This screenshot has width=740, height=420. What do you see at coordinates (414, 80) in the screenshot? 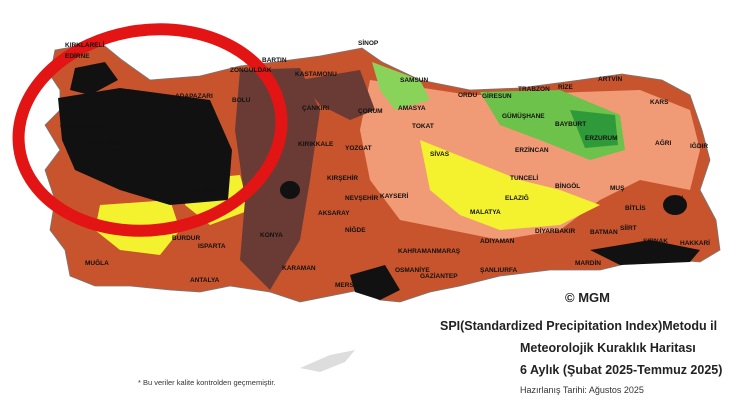
I see `city-label: SAMSUN` at bounding box center [414, 80].